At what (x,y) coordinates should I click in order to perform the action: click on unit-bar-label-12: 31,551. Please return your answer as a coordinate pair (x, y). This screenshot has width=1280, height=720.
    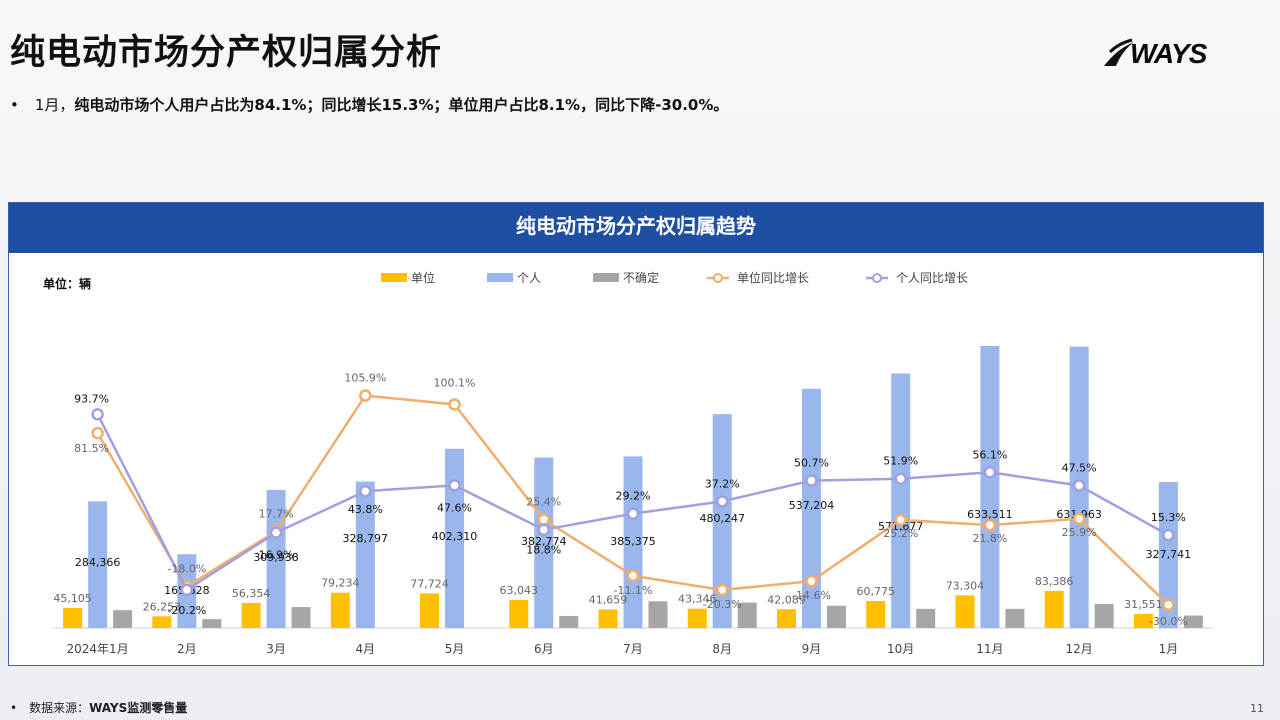
    Looking at the image, I should click on (1143, 604).